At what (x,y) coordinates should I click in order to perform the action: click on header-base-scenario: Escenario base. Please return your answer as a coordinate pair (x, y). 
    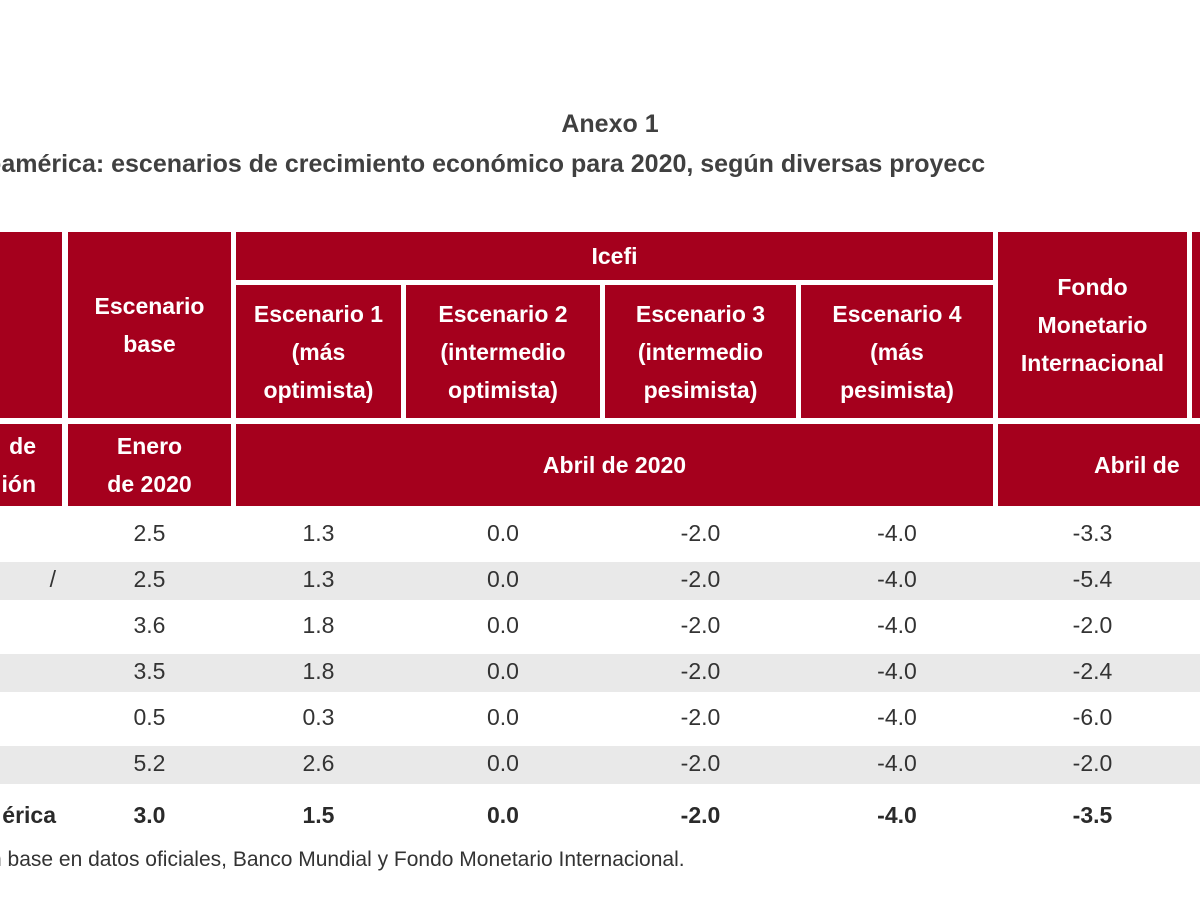
    Looking at the image, I should click on (149, 325).